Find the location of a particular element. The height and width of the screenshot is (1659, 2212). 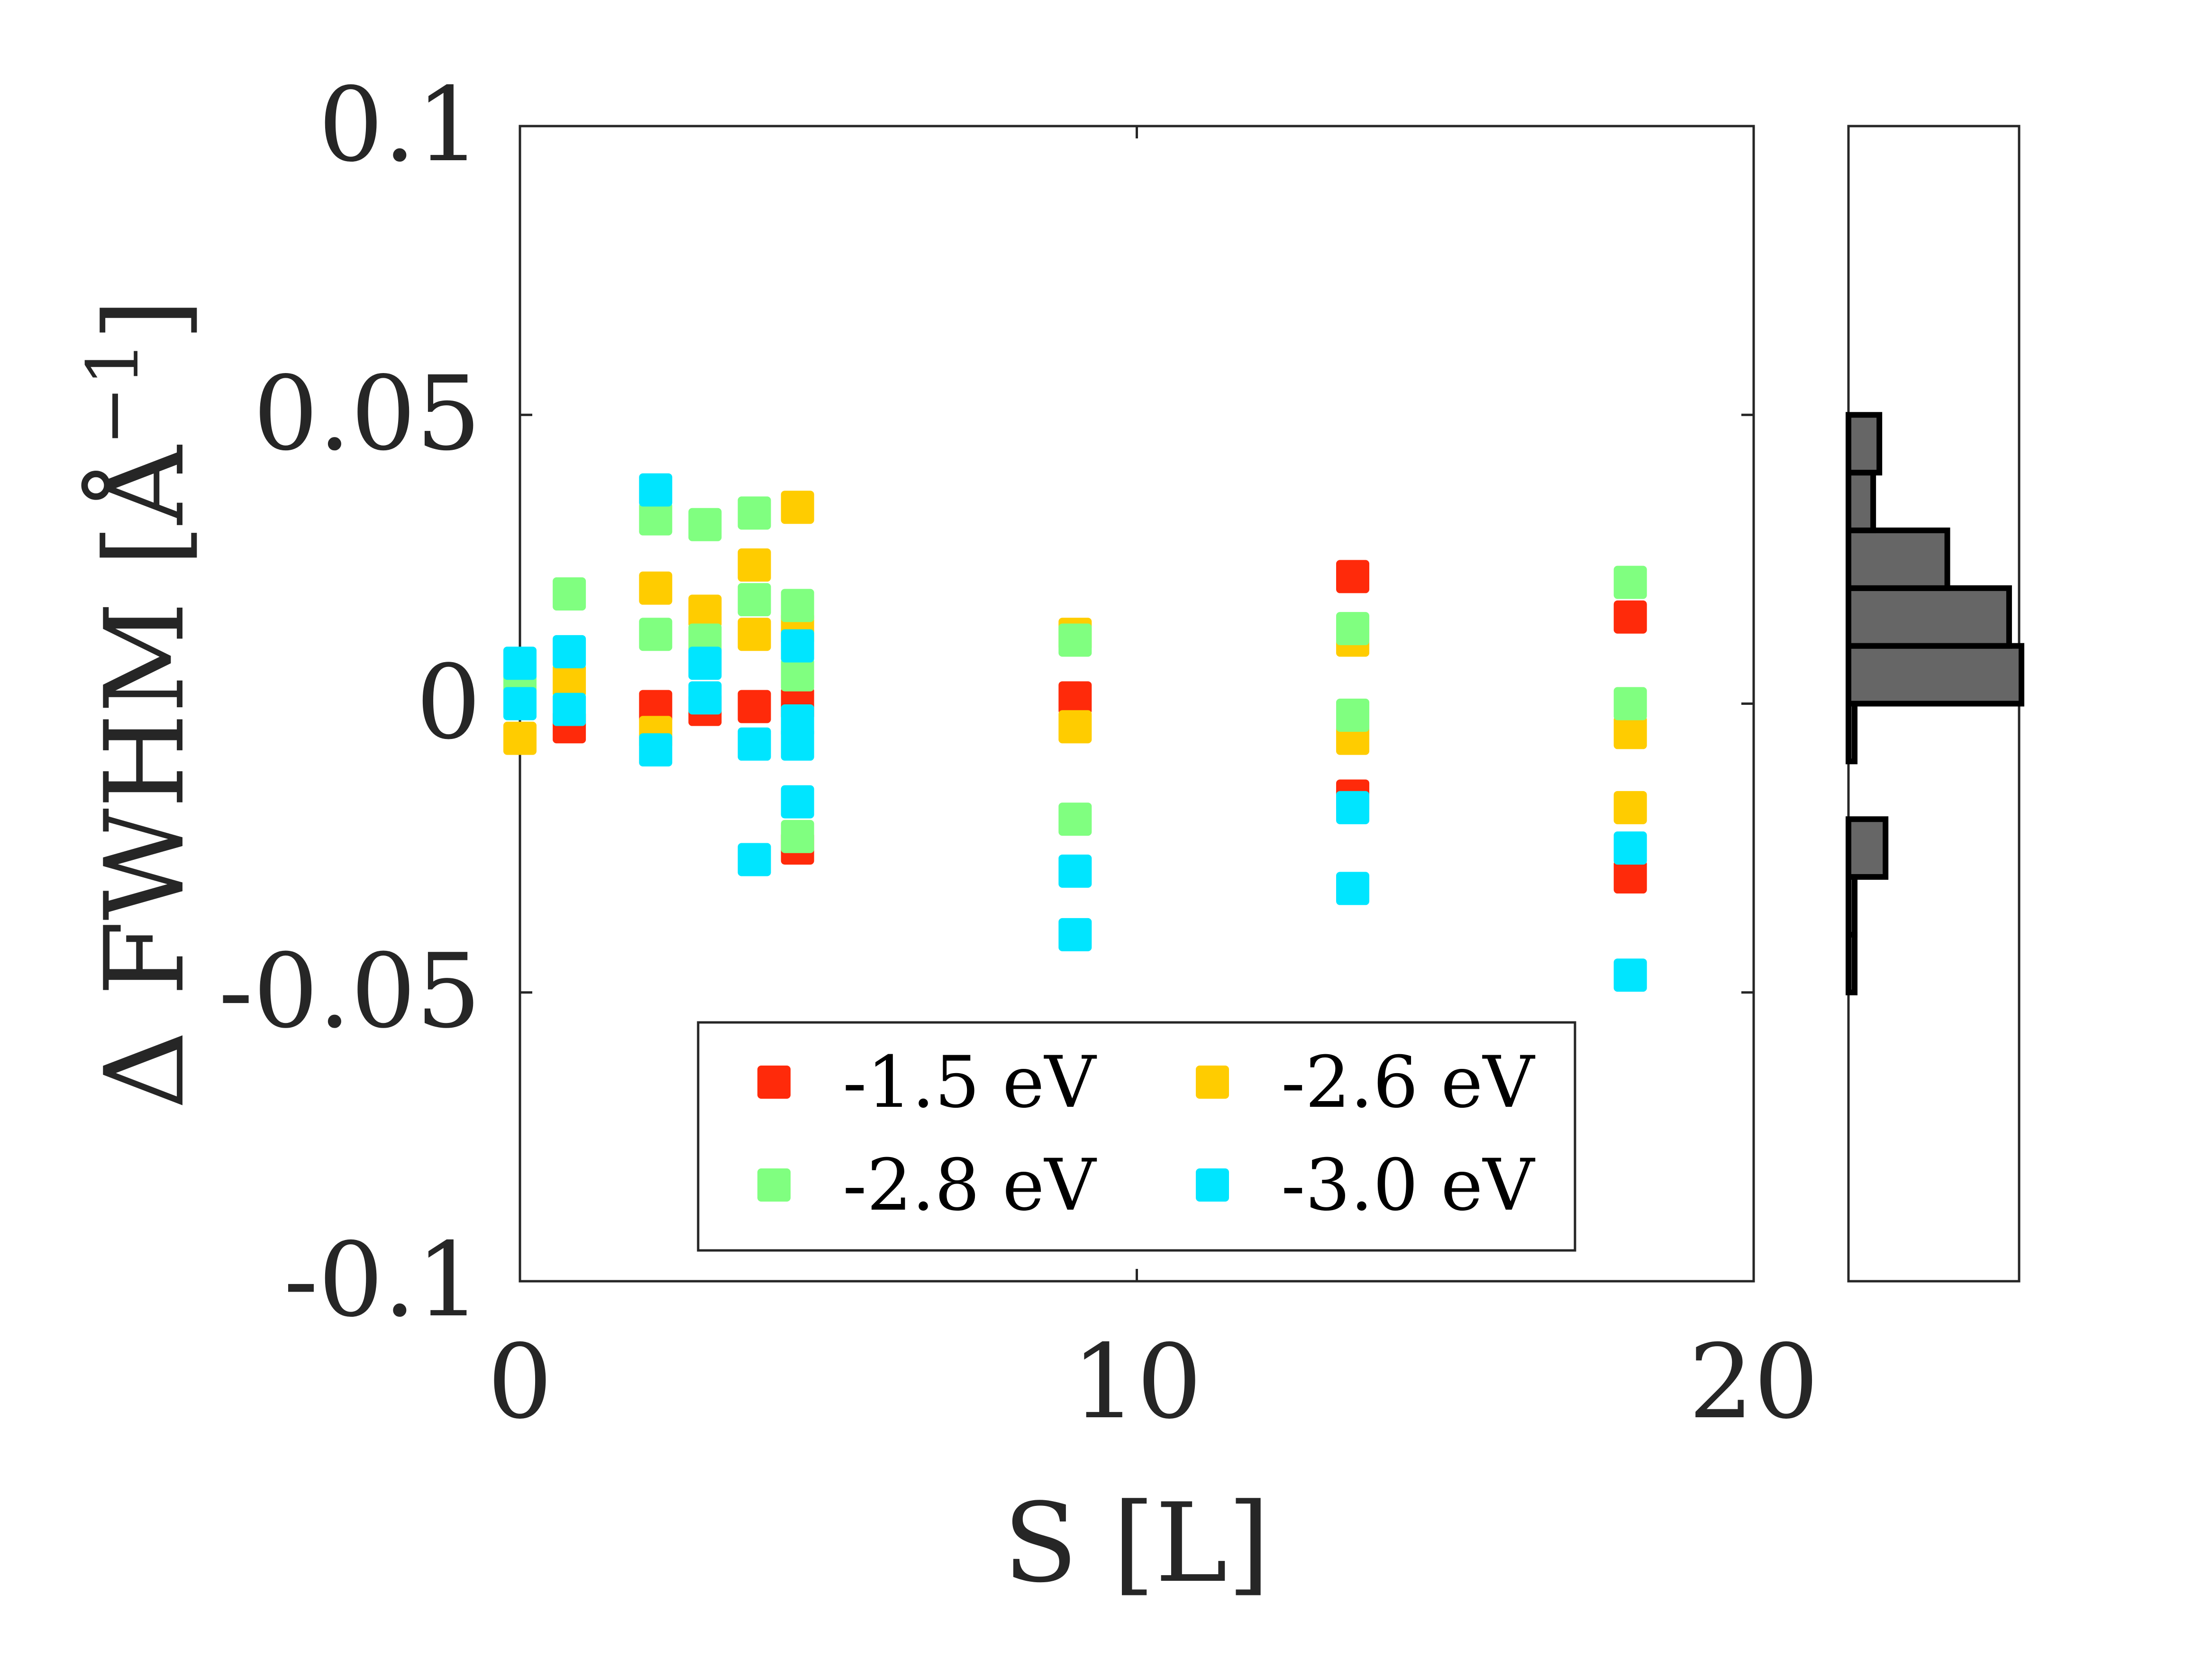

legend-label-0: -1.5 eV is located at coordinates (970, 1082).